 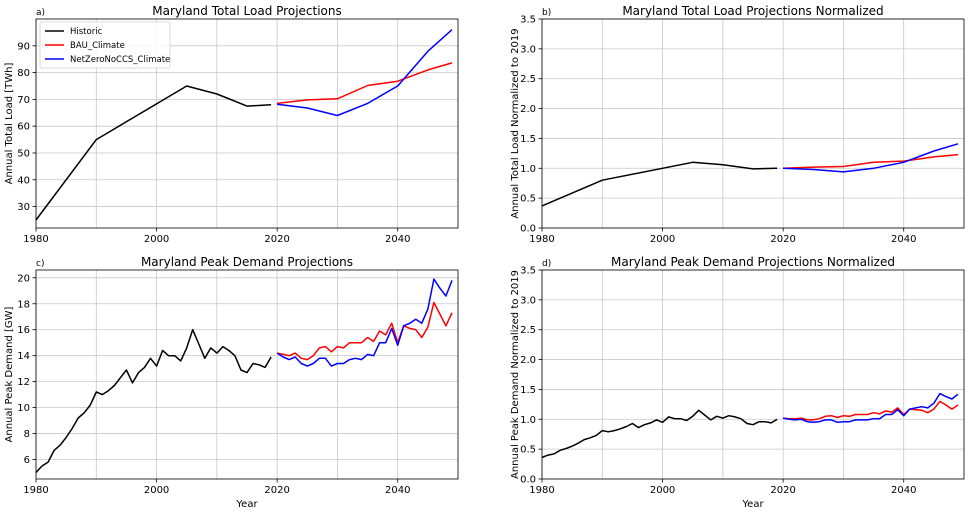 What do you see at coordinates (23, 330) in the screenshot?
I see `y-tick-label: 16` at bounding box center [23, 330].